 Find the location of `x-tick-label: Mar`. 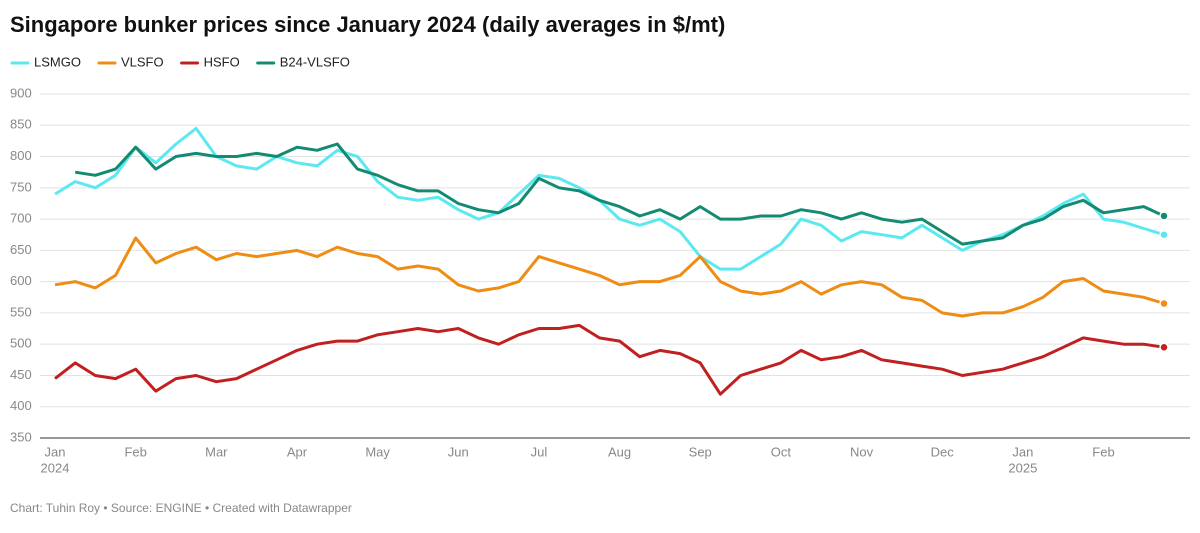

x-tick-label: Mar is located at coordinates (216, 451).